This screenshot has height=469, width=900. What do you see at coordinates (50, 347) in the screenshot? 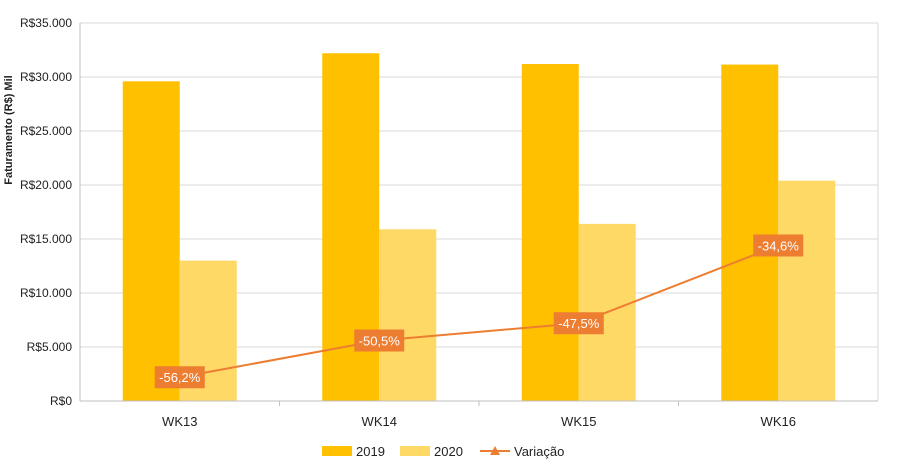
I see `y-tick-label: R$5.000` at bounding box center [50, 347].